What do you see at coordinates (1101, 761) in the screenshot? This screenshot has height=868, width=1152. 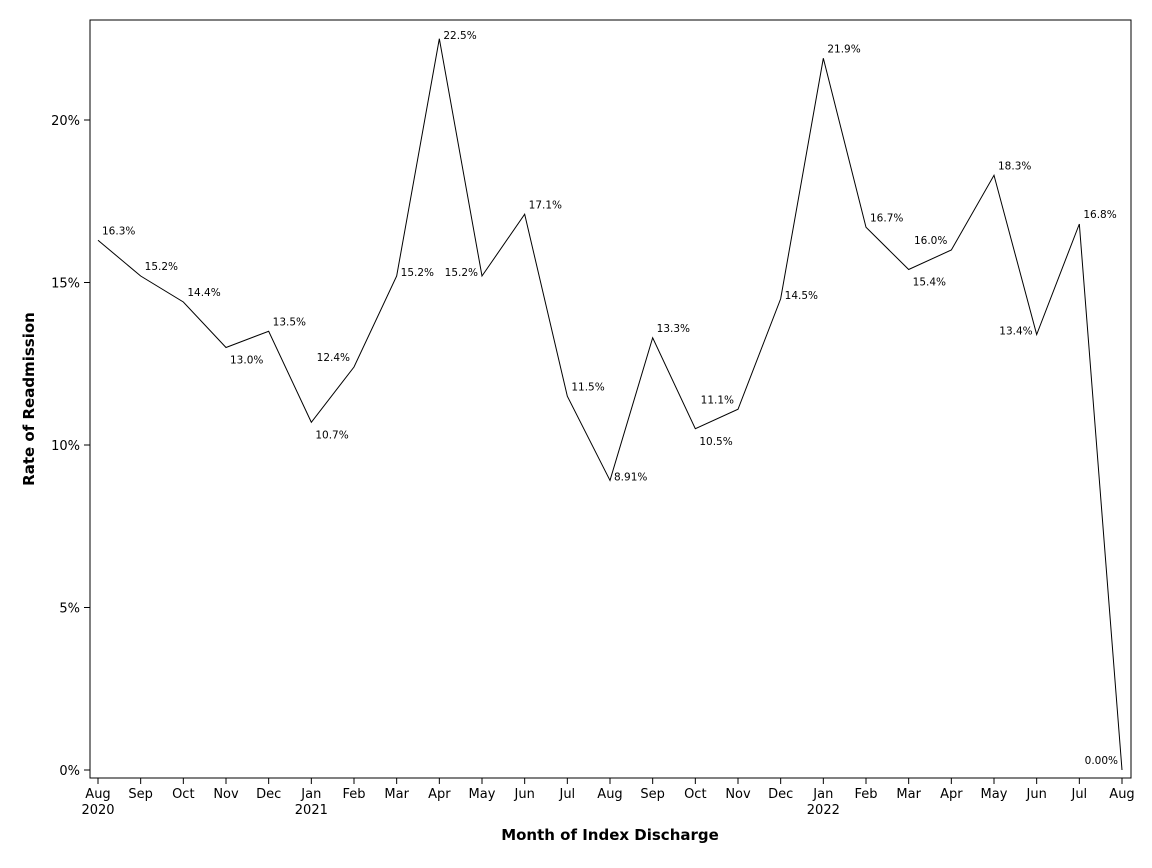 I see `data-label: 0.00%` at bounding box center [1101, 761].